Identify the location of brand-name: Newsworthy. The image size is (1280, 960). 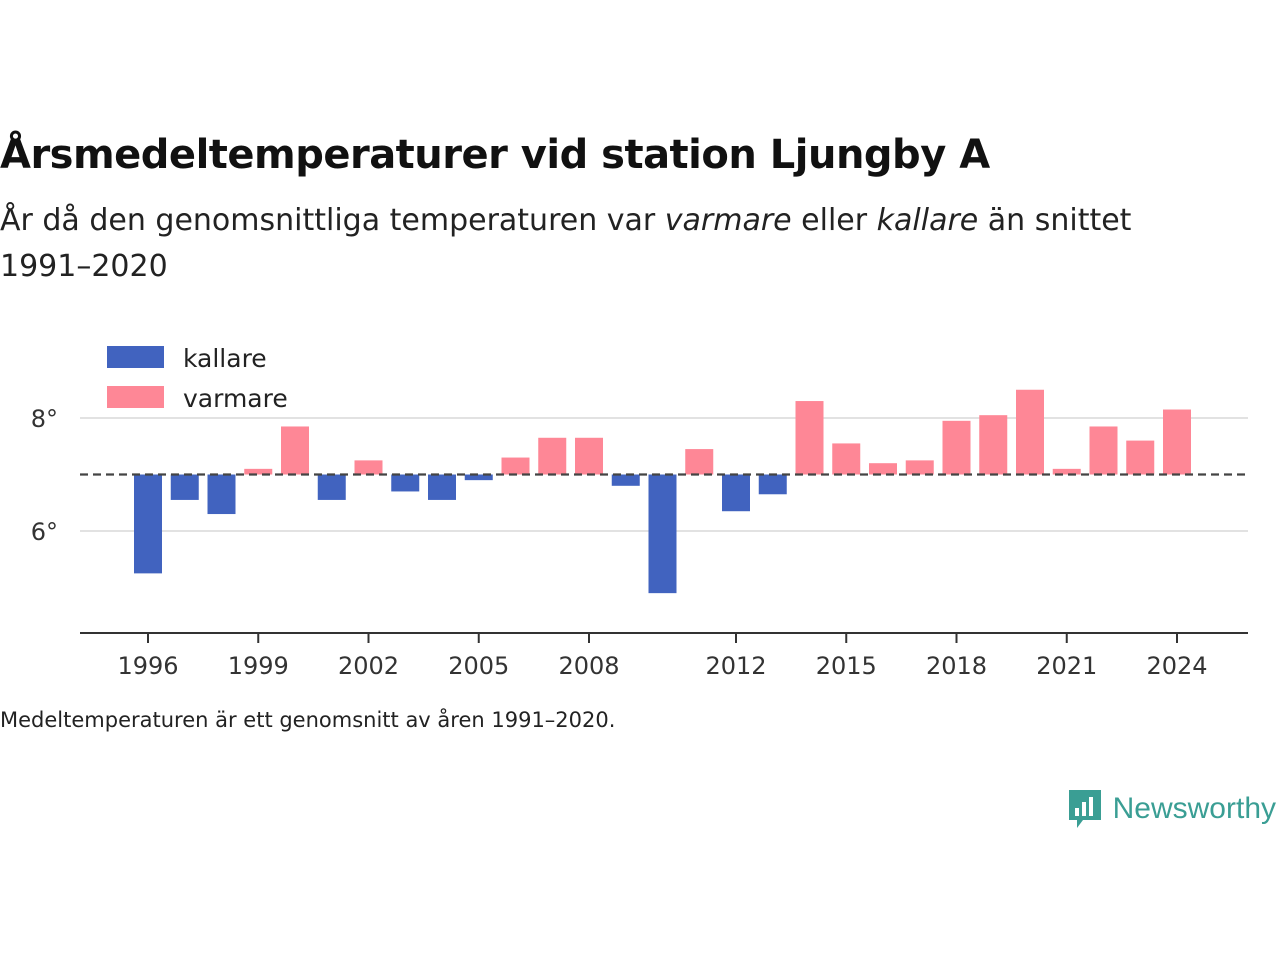
(1194, 808).